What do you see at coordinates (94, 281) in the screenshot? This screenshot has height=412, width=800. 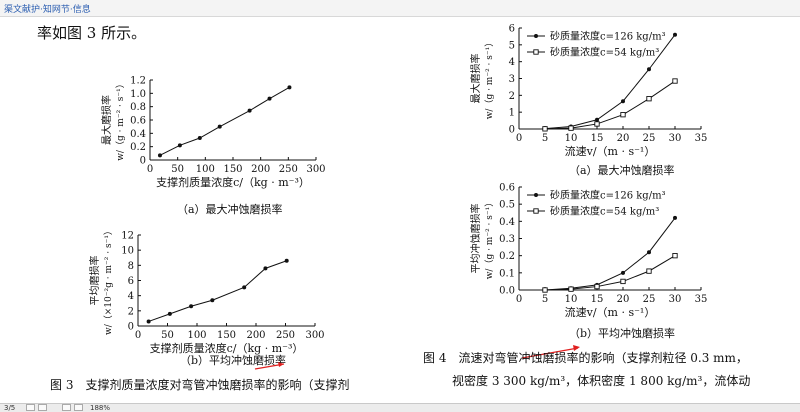 I see `y-axis-label: 平均磨损率` at bounding box center [94, 281].